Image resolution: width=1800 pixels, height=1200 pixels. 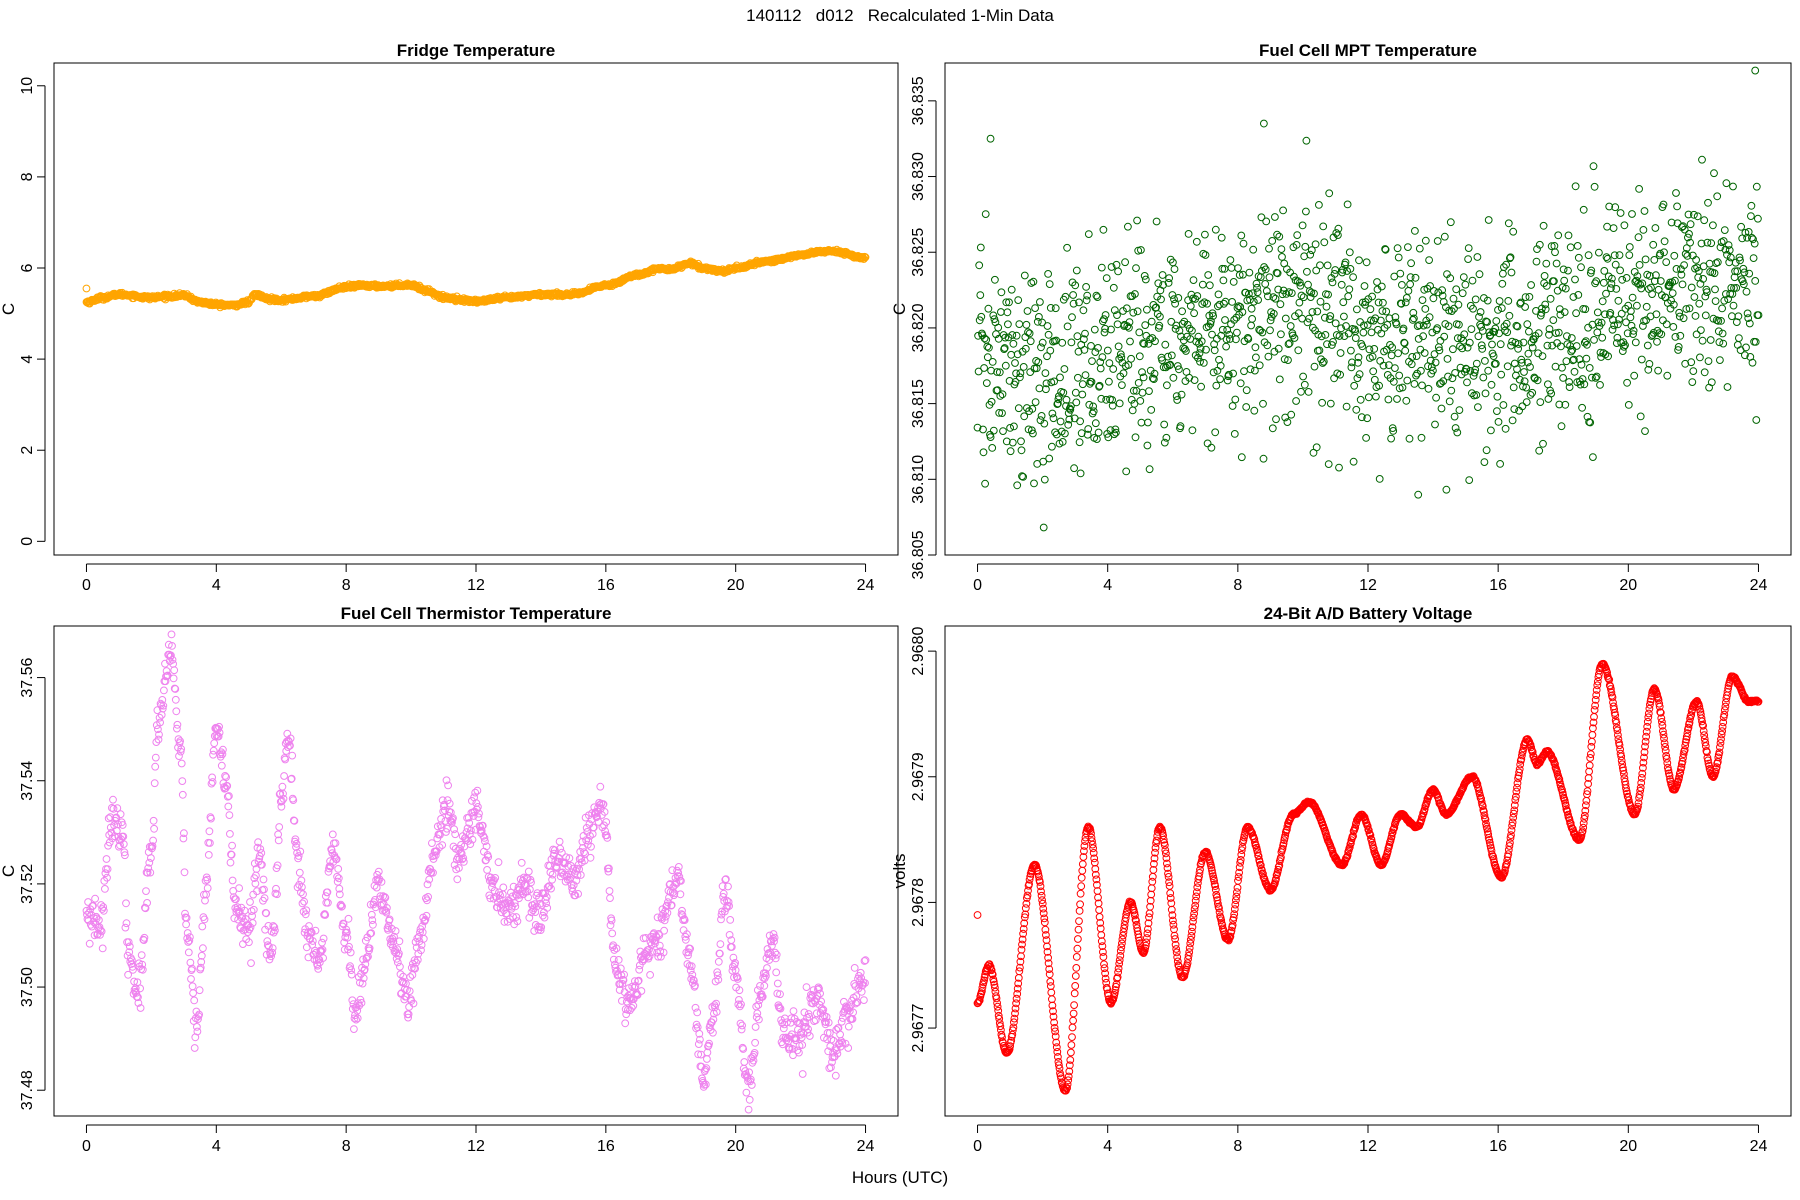 What do you see at coordinates (27, 86) in the screenshot?
I see `y-tick-label: 10` at bounding box center [27, 86].